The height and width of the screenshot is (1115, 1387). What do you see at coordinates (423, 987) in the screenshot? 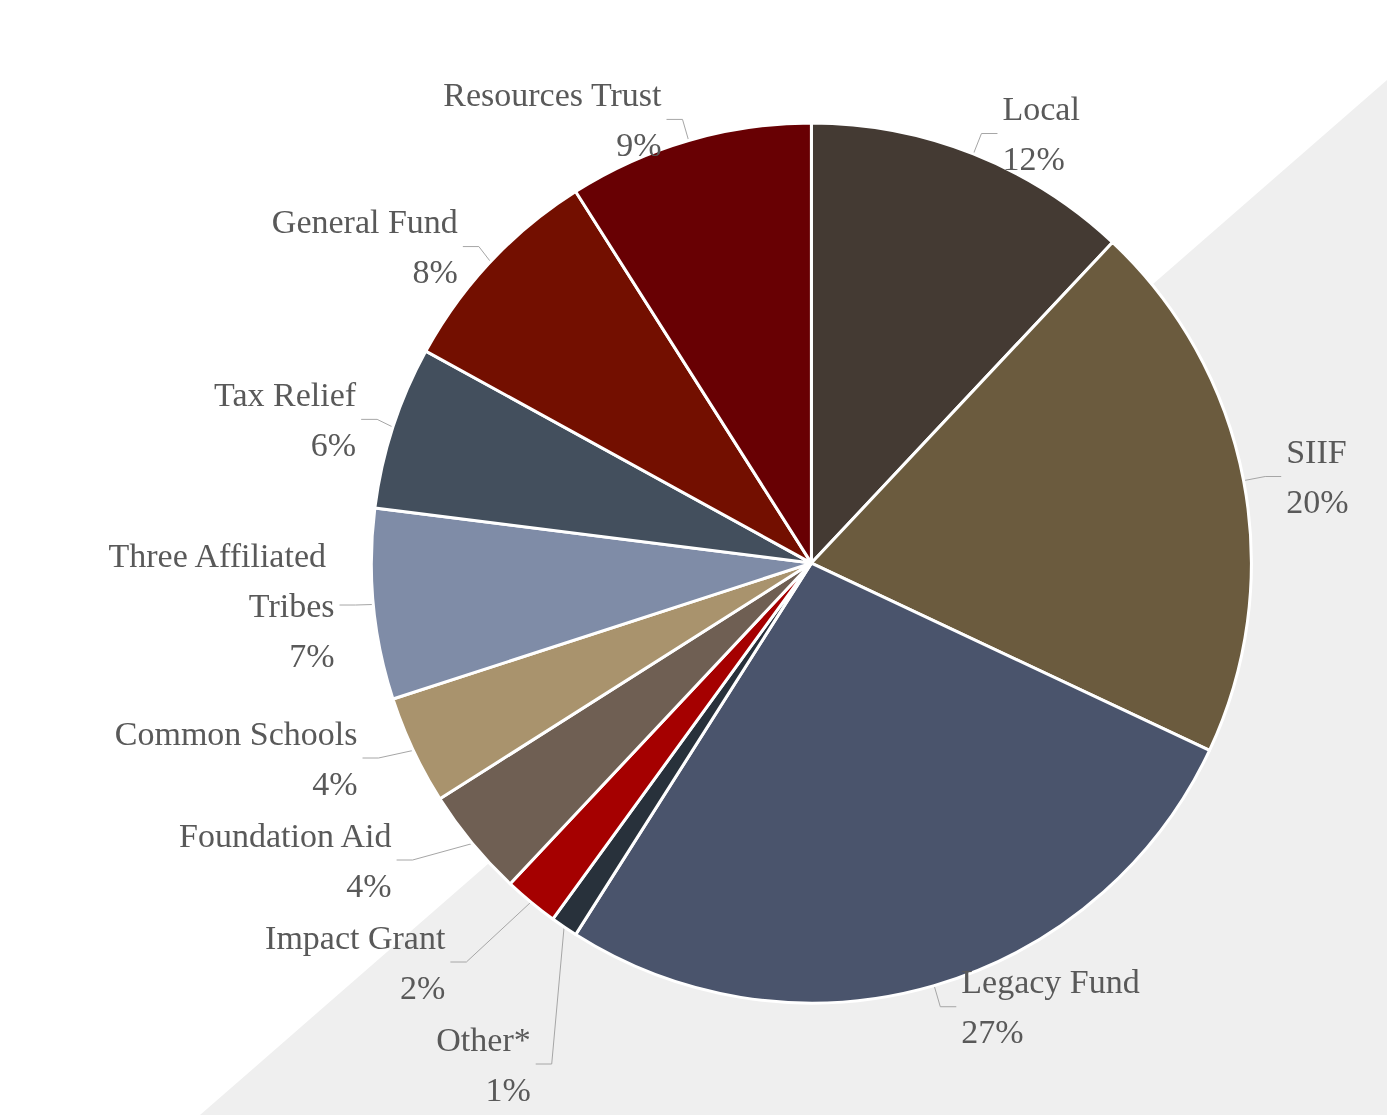
I see `data-label: 2%` at bounding box center [423, 987].